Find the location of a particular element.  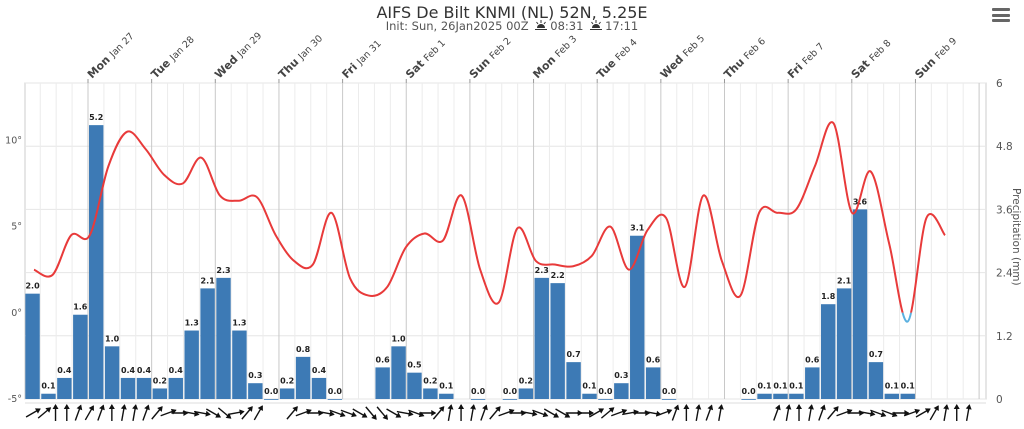

precip-value-label: 0.8 is located at coordinates (303, 349).